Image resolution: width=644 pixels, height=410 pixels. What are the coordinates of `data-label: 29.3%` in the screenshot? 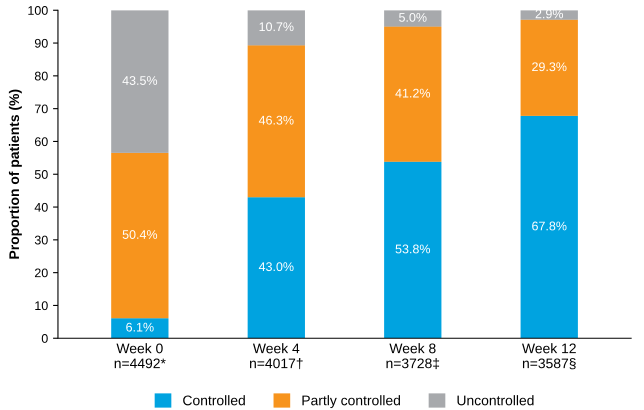 It's located at (549, 67).